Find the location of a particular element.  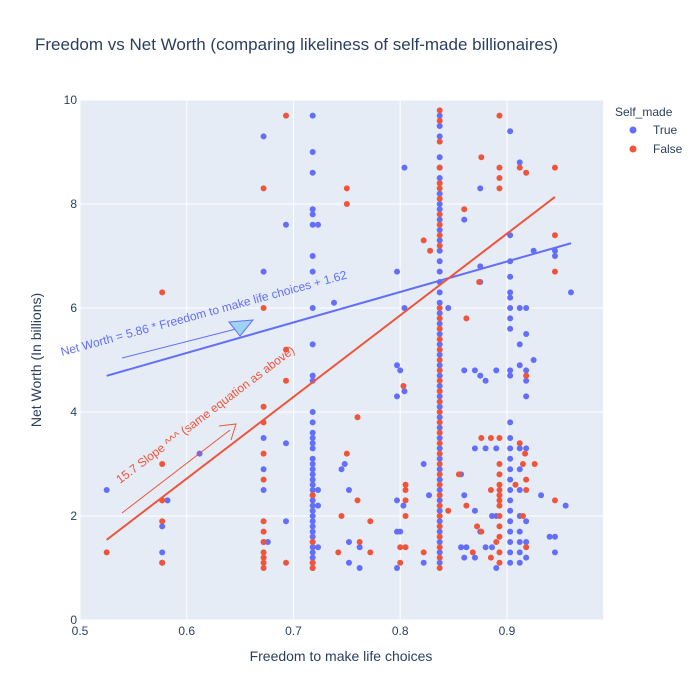

y-tick-label: 6 is located at coordinates (73, 308).